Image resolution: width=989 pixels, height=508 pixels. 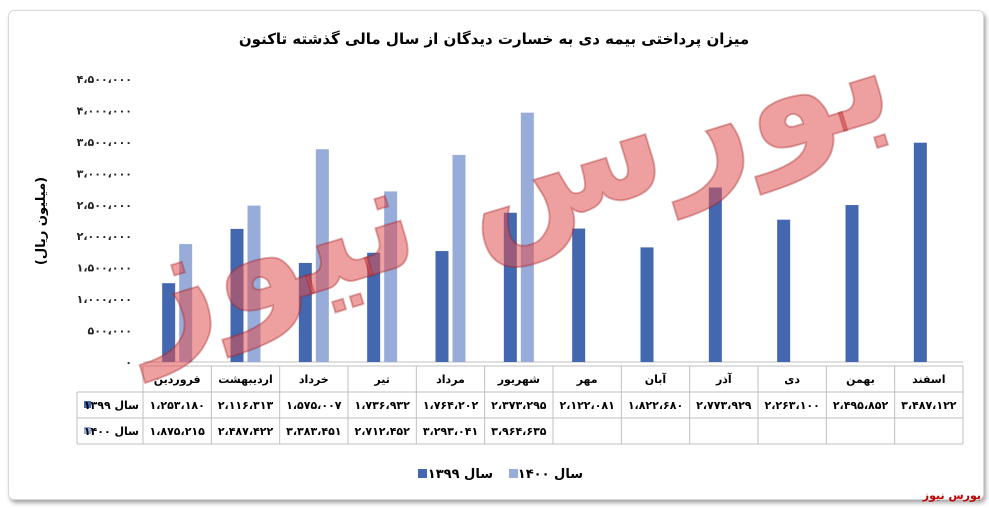 What do you see at coordinates (314, 405) in the screenshot?
I see `table-value-cell: ۱،۵۷۵،۰۰۷` at bounding box center [314, 405].